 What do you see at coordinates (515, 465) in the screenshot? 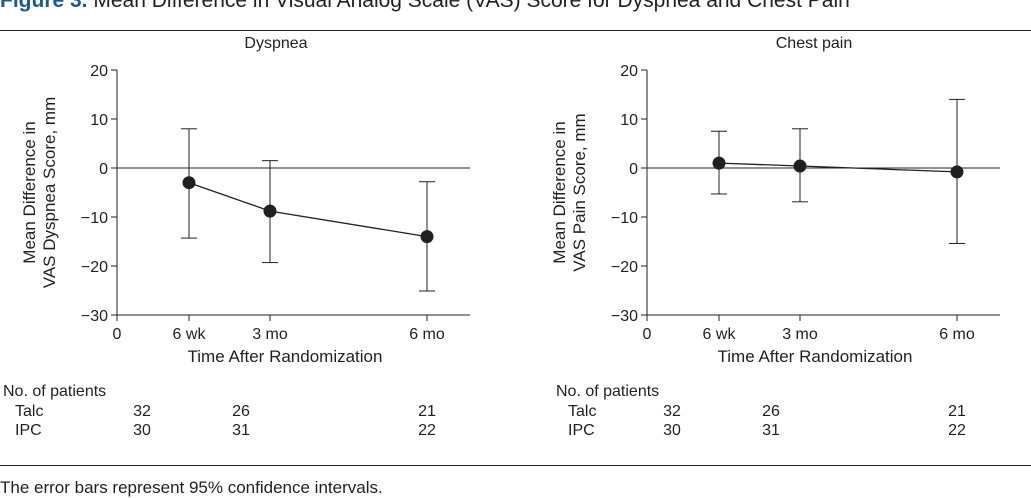
I see `bottom-rule` at bounding box center [515, 465].